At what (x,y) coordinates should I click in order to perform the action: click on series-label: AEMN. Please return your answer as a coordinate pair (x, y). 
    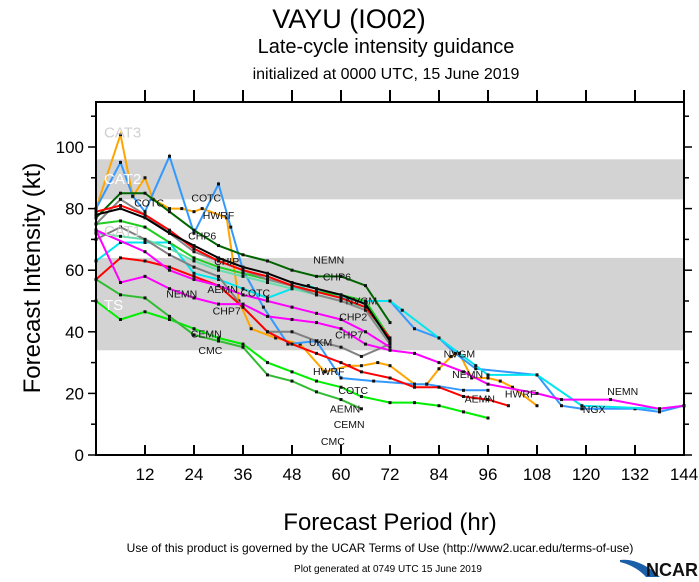
    Looking at the image, I should click on (345, 409).